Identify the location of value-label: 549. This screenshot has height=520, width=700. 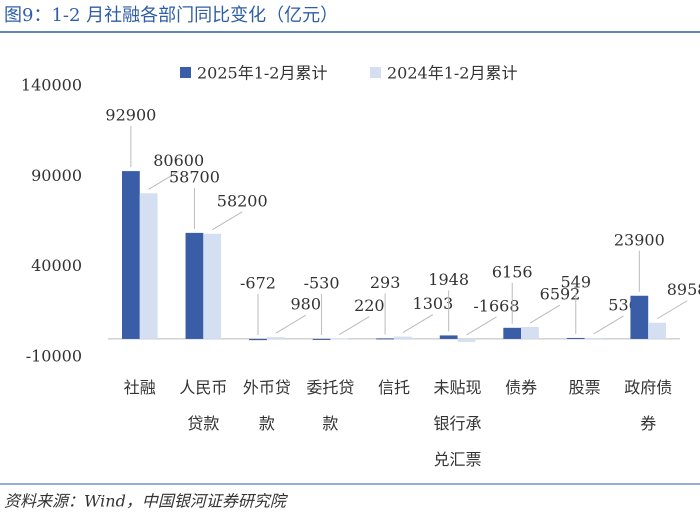
(575, 281).